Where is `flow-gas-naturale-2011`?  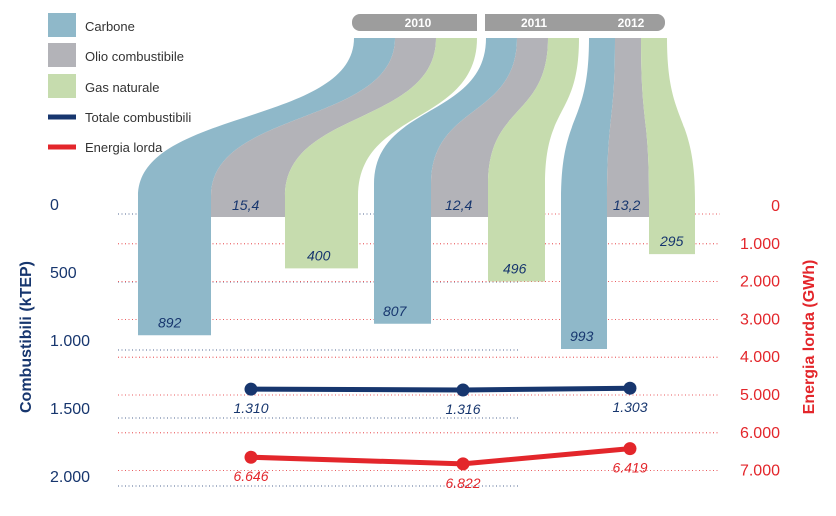 flow-gas-naturale-2011 is located at coordinates (533, 160).